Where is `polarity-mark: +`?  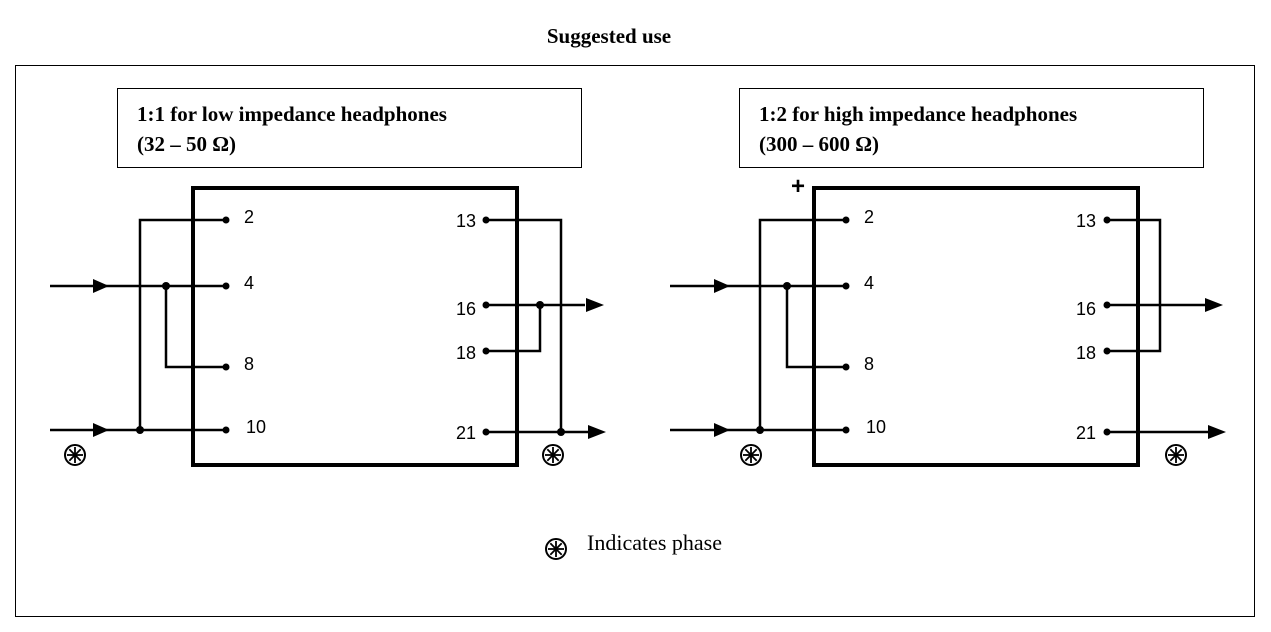
polarity-mark: + is located at coordinates (798, 186).